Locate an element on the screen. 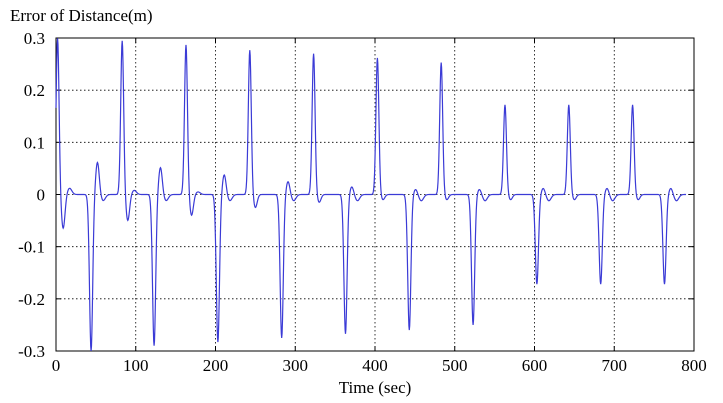 This screenshot has width=723, height=403. x-tick-label: 700 is located at coordinates (615, 365).